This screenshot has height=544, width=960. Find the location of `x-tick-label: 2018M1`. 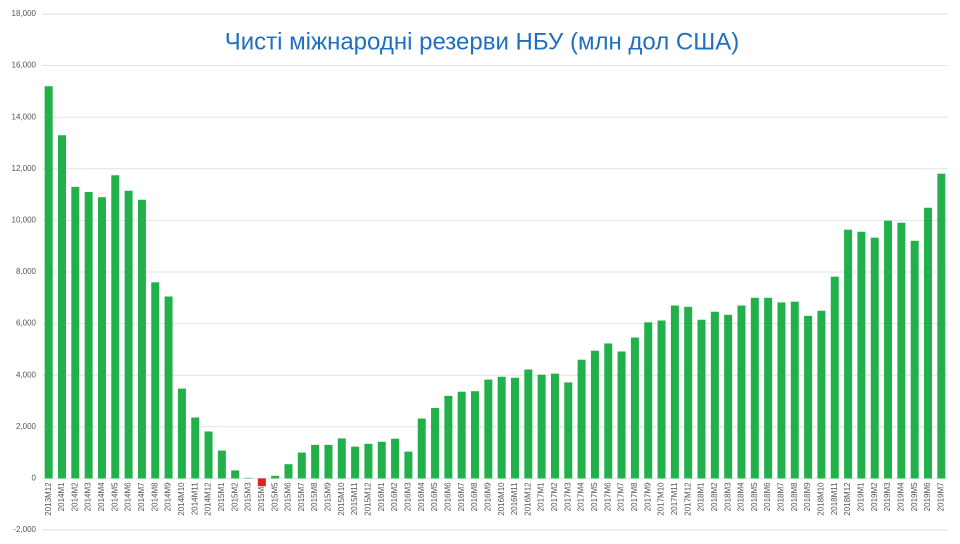

x-tick-label: 2018M1 is located at coordinates (701, 496).